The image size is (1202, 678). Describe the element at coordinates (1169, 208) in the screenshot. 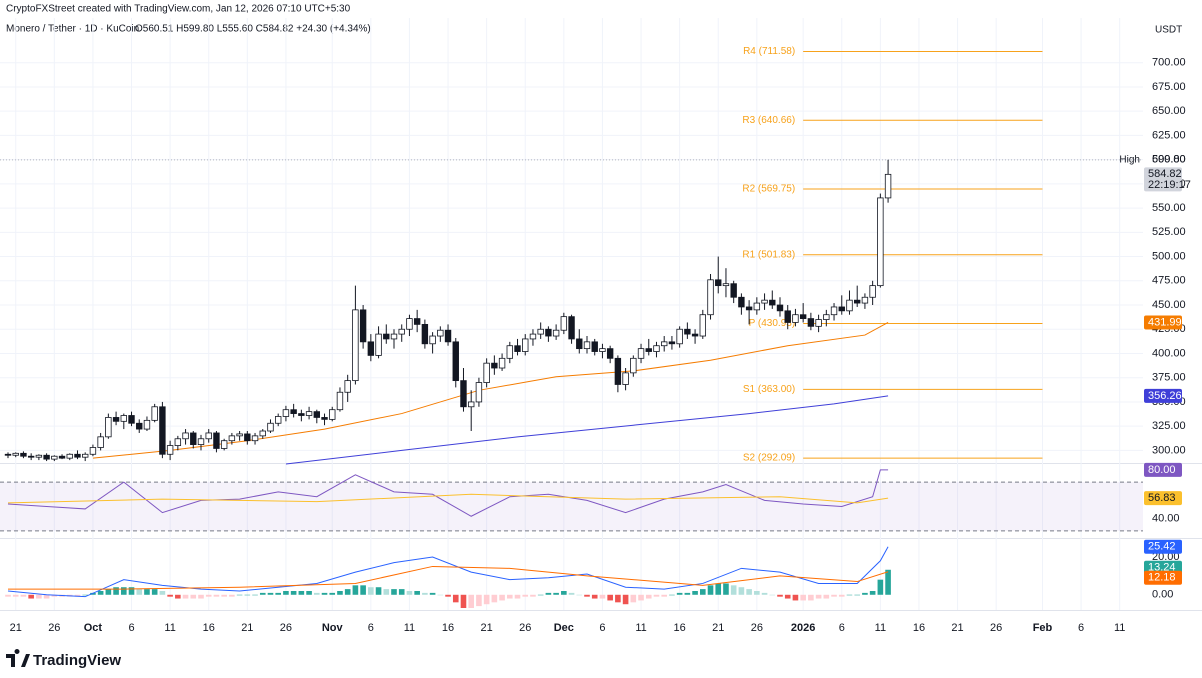

I see `y-tick-label: 550.00` at that location.